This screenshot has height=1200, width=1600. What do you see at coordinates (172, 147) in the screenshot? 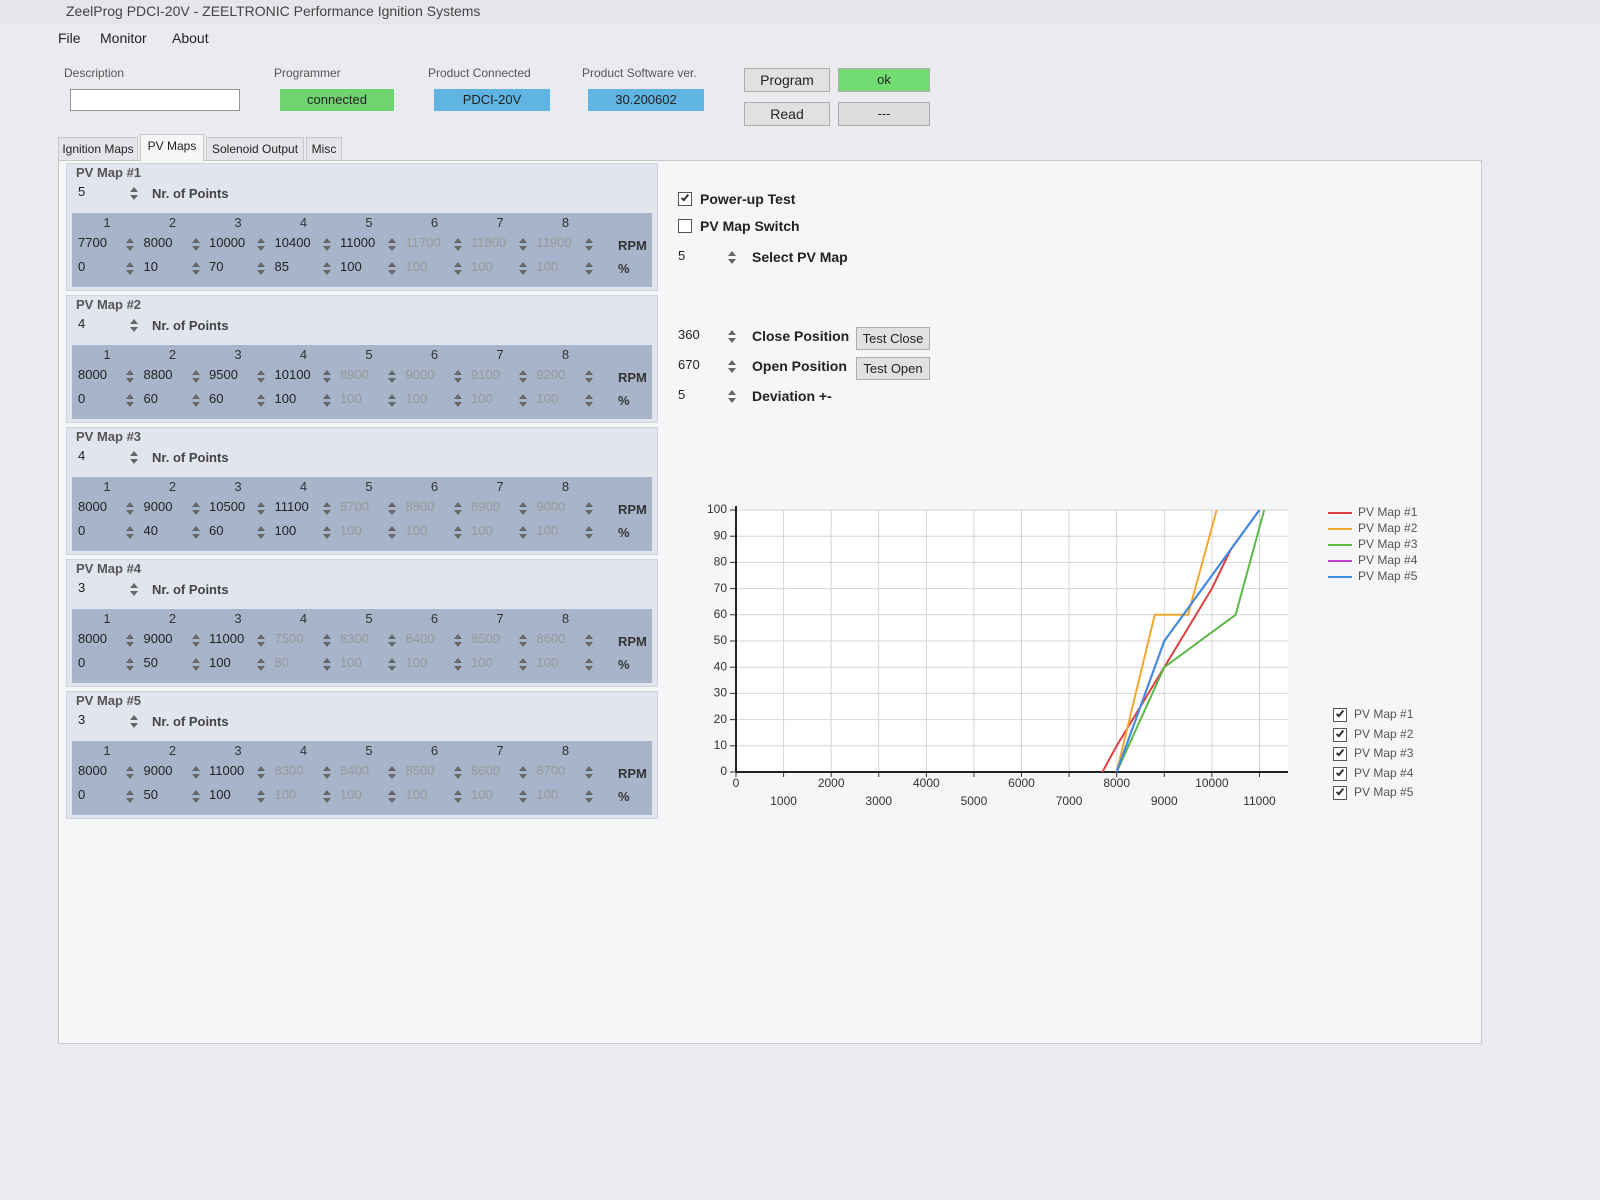
I see `tab: PV Maps` at bounding box center [172, 147].